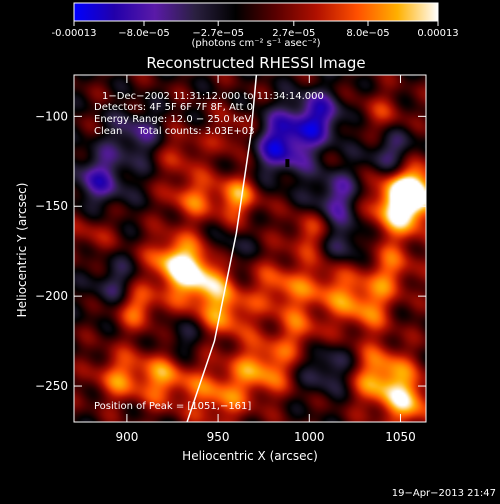 This screenshot has height=504, width=500. Describe the element at coordinates (400, 437) in the screenshot. I see `x-tick-label: 1050` at that location.